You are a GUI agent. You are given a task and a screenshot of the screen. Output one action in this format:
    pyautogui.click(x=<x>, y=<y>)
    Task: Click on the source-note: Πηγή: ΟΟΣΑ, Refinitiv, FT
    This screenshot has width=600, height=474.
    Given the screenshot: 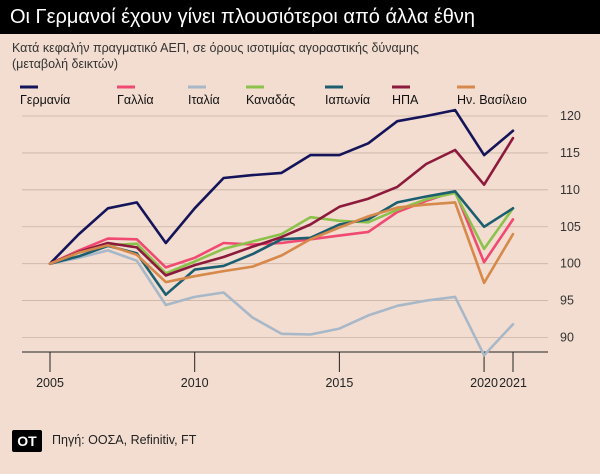 What is the action you would take?
    pyautogui.click(x=124, y=440)
    